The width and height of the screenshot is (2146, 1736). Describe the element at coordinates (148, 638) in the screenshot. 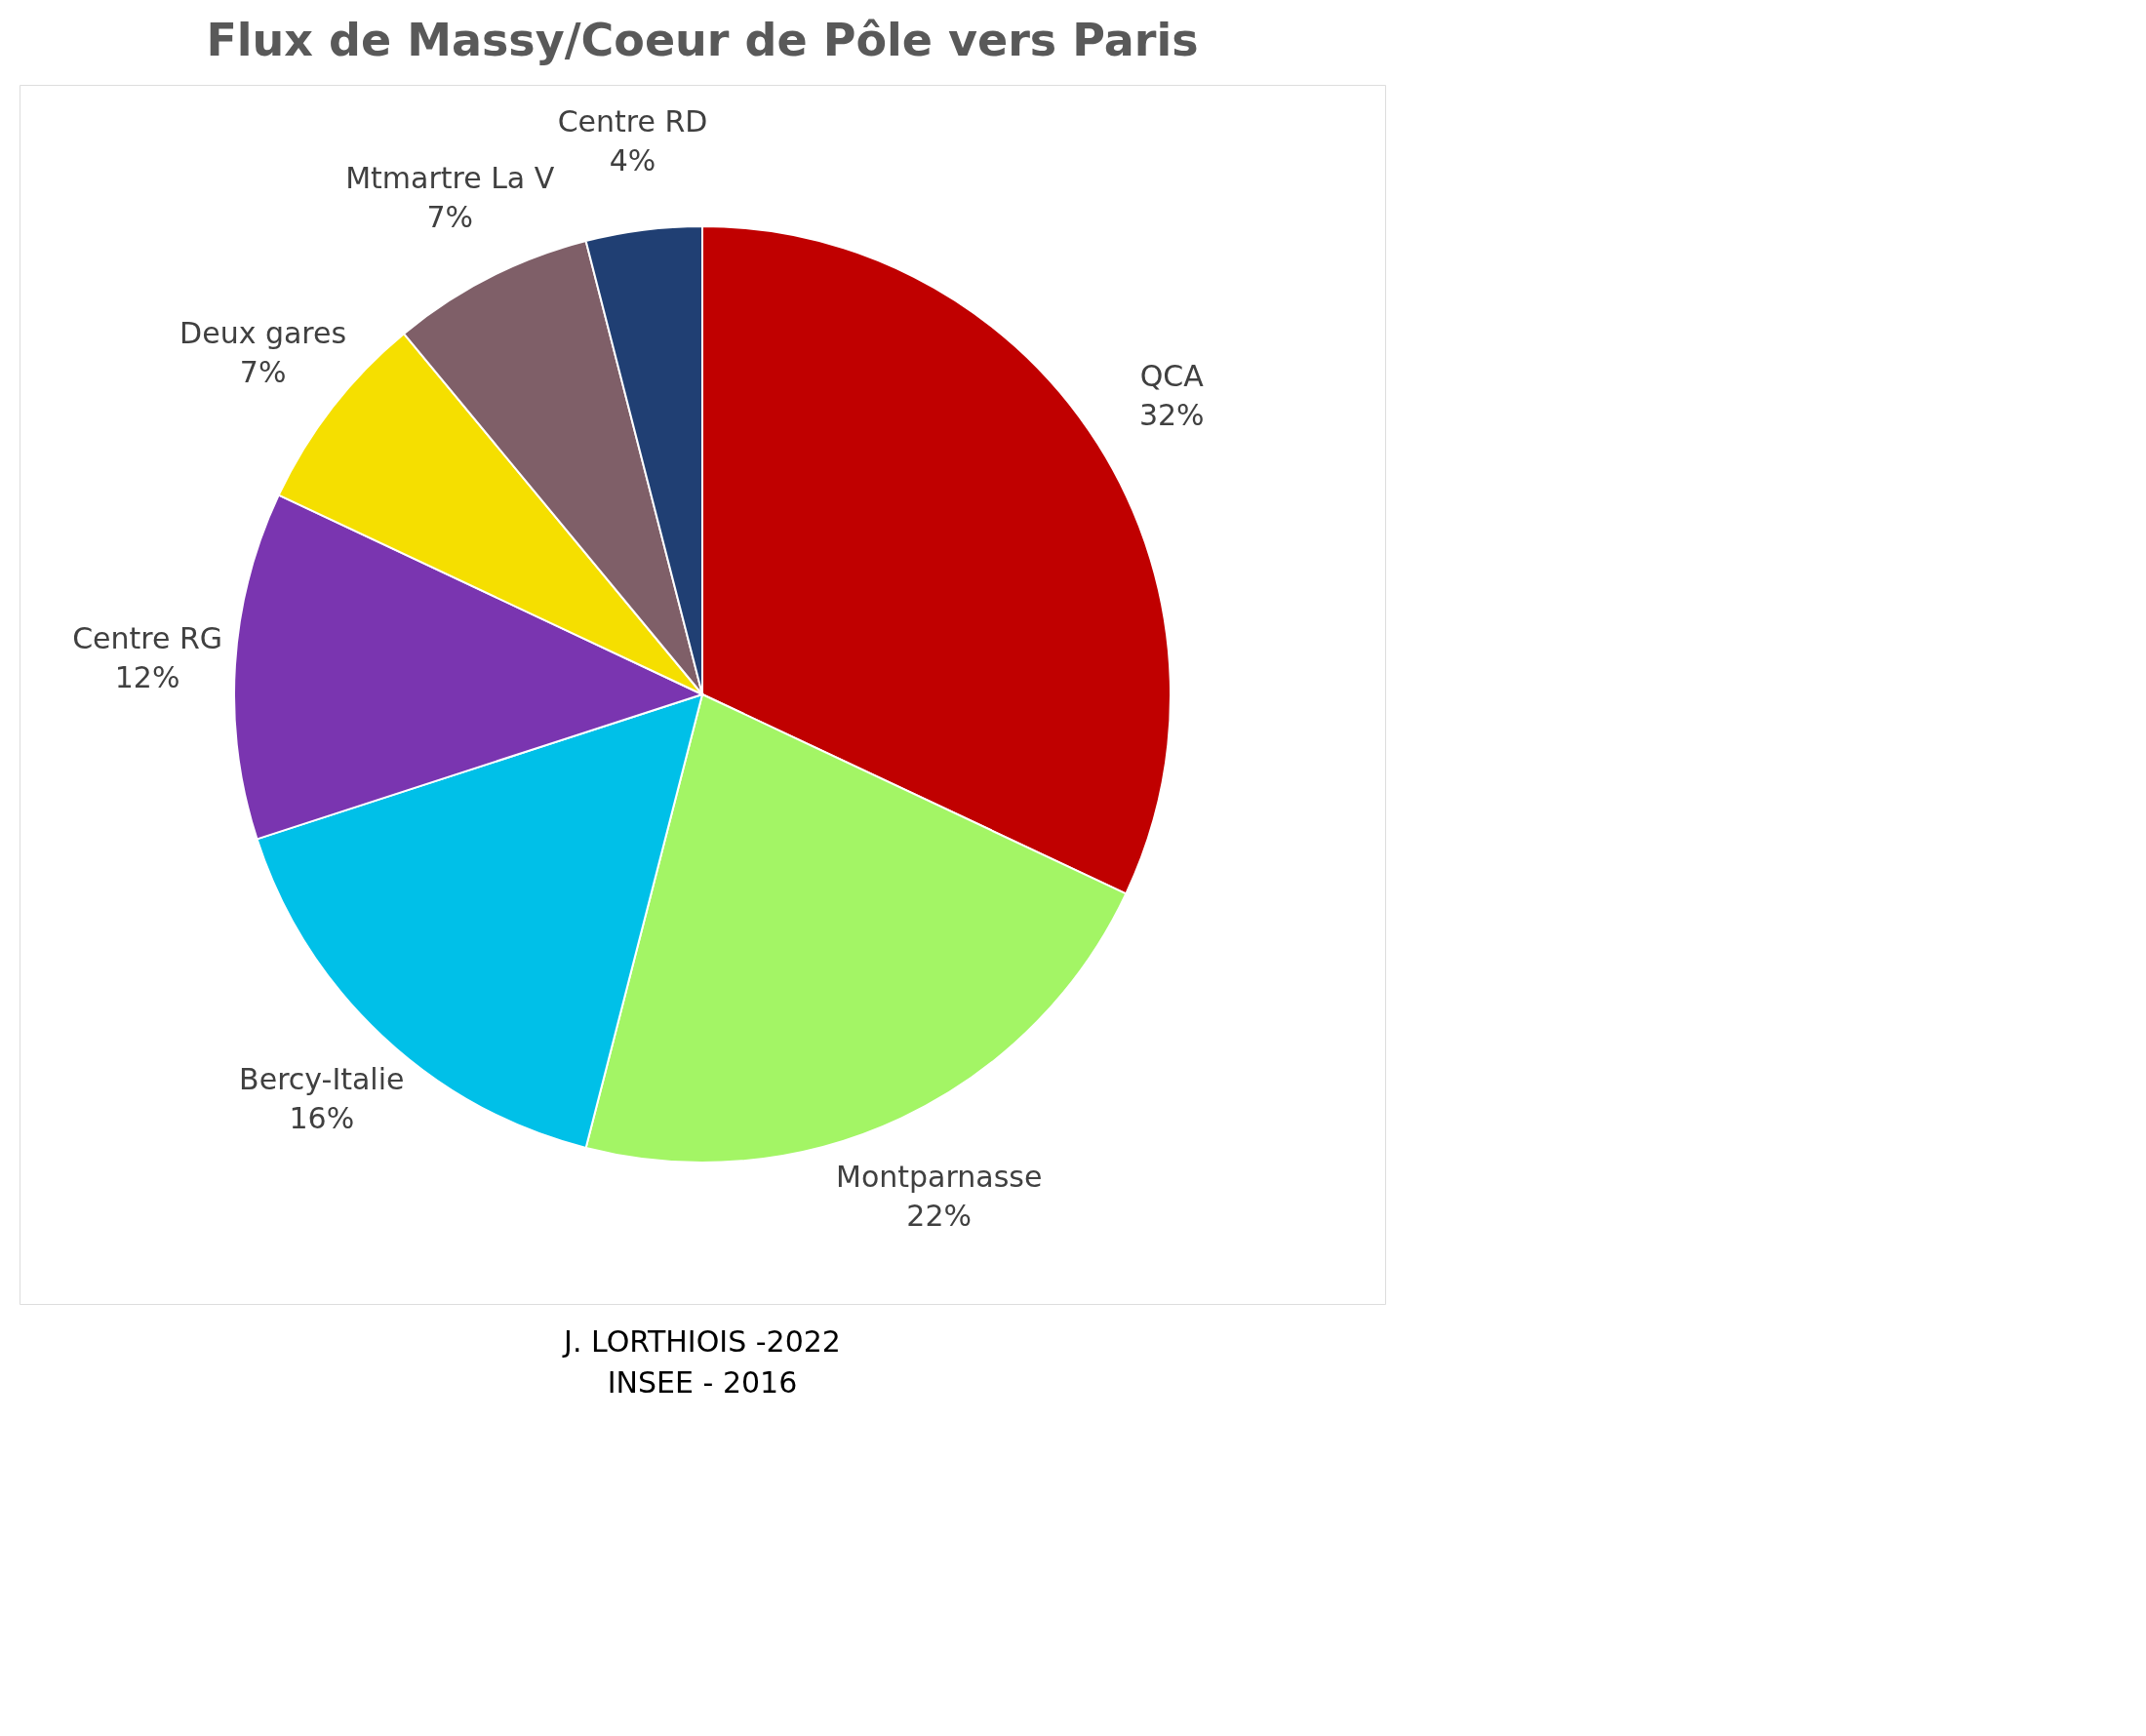

I see `slice-label: Centre RG` at that location.